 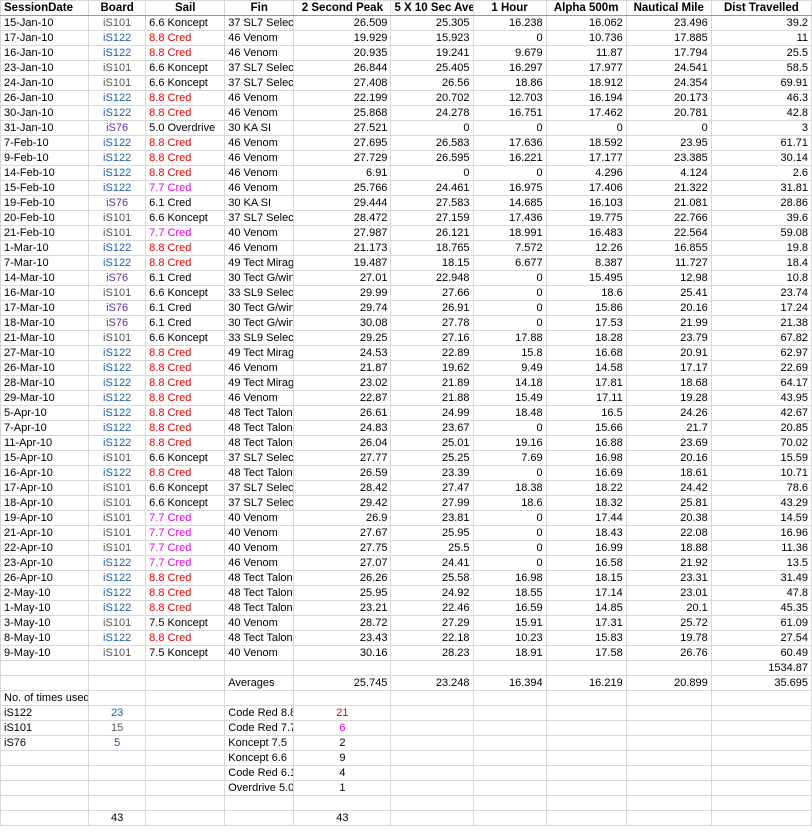 What do you see at coordinates (342, 203) in the screenshot?
I see `cell-2-second-peak: 29.444` at bounding box center [342, 203].